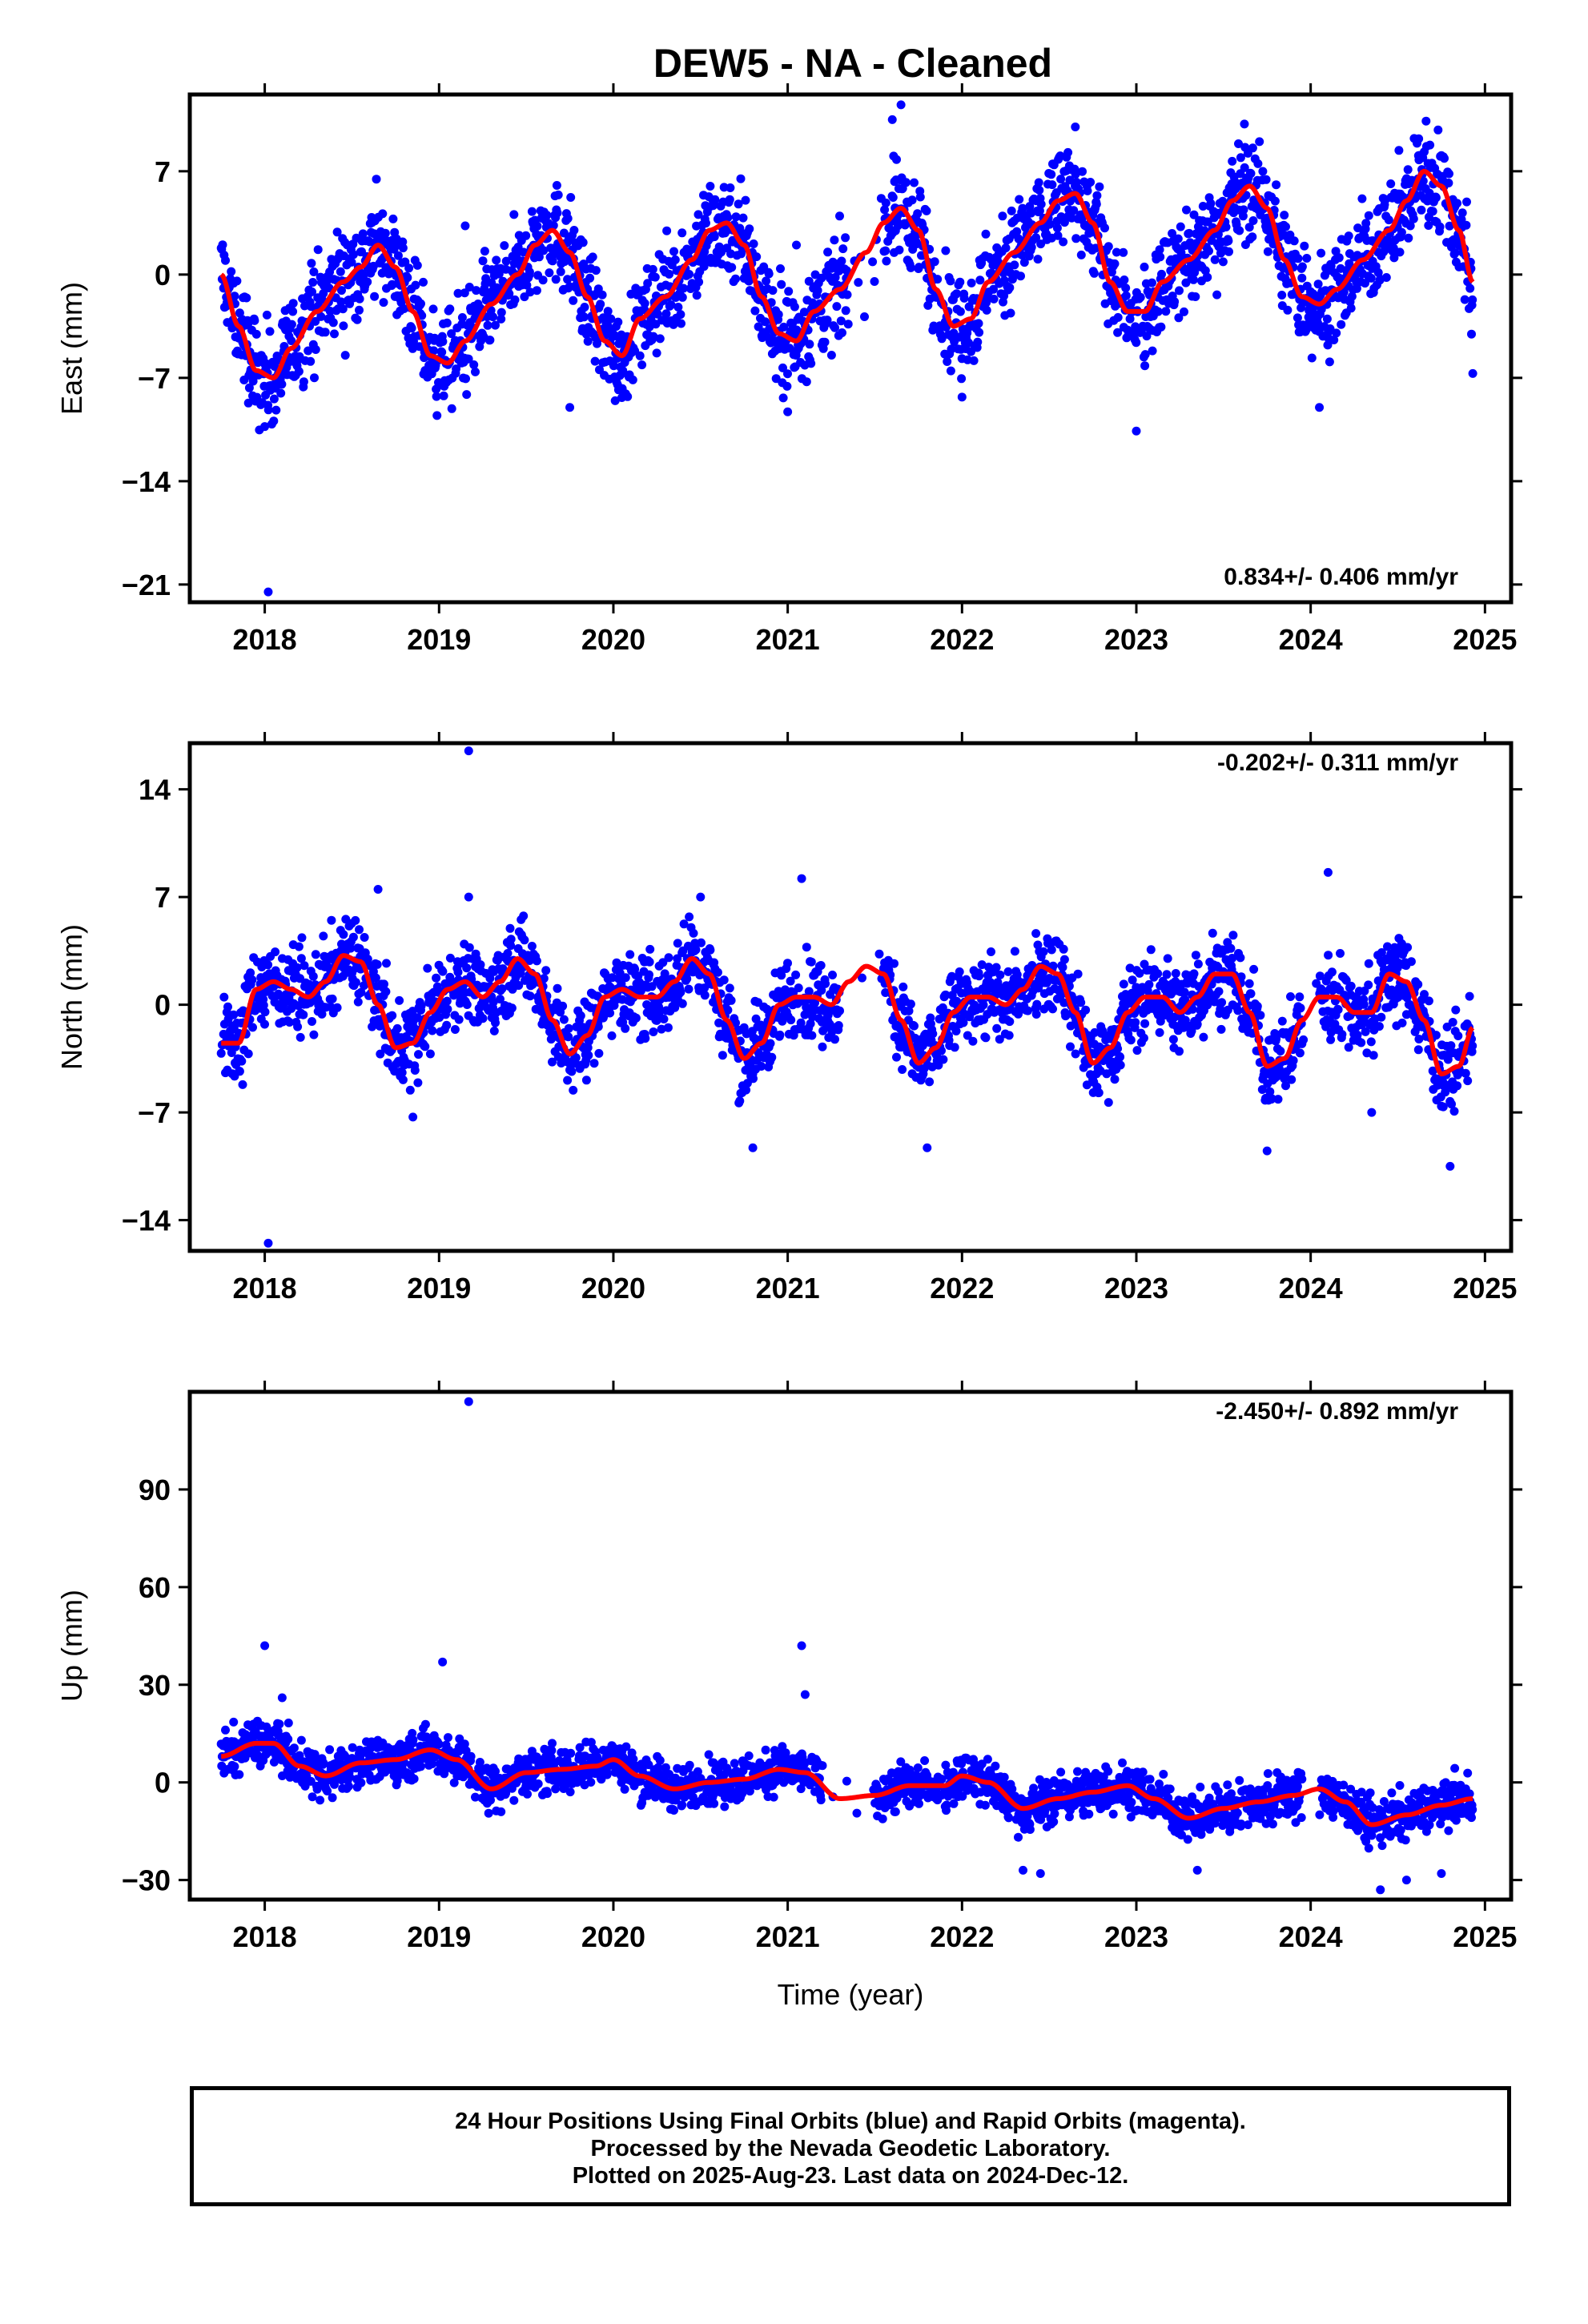 The image size is (1588, 2324). What do you see at coordinates (163, 1005) in the screenshot?
I see `y-tick-label: 0` at bounding box center [163, 1005].